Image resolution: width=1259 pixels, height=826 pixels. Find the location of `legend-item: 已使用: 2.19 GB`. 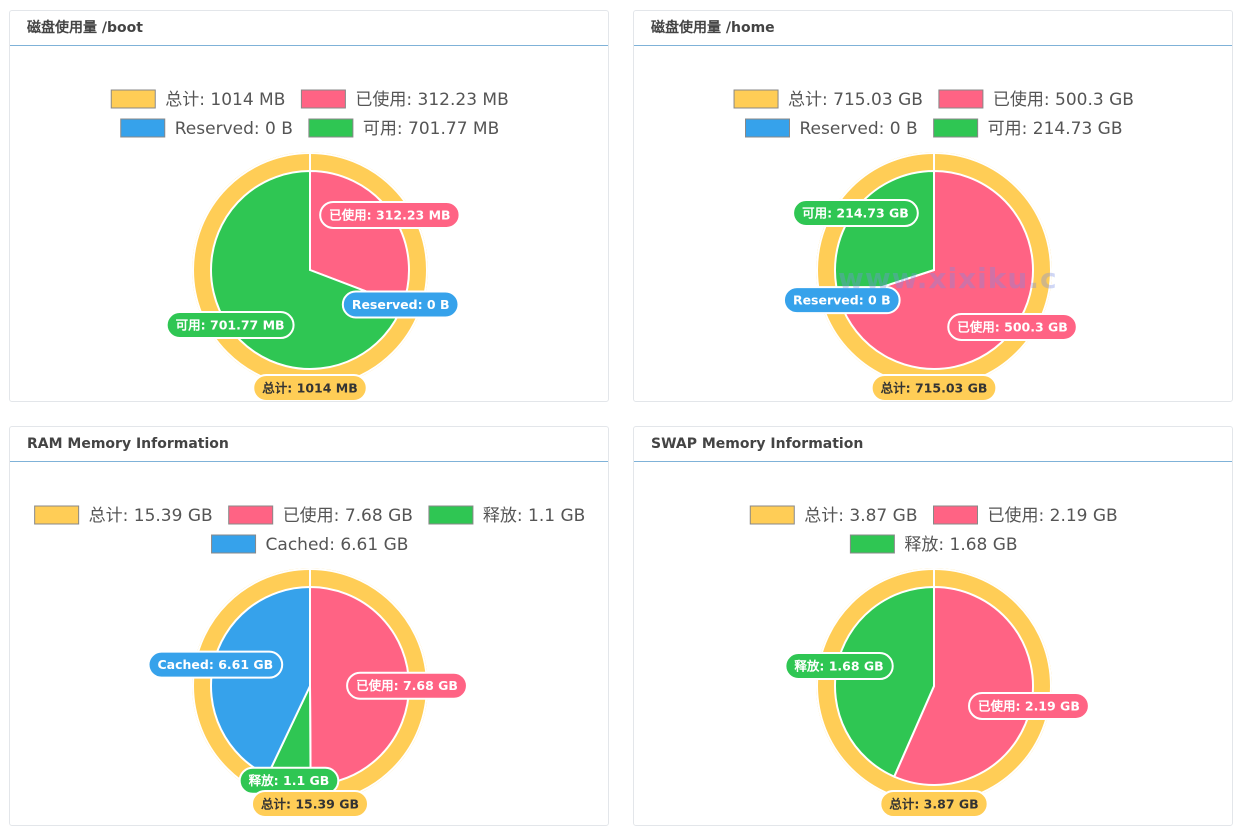

legend-item: 已使用: 2.19 GB is located at coordinates (1025, 515).